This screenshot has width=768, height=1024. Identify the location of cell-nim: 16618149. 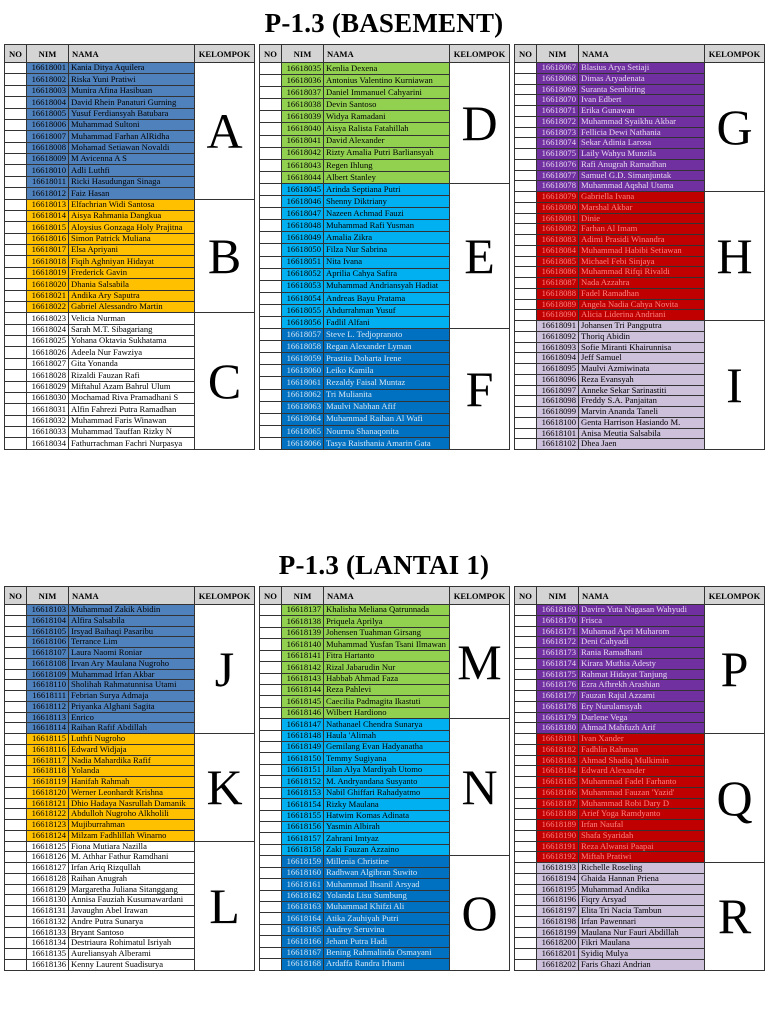
(302, 747).